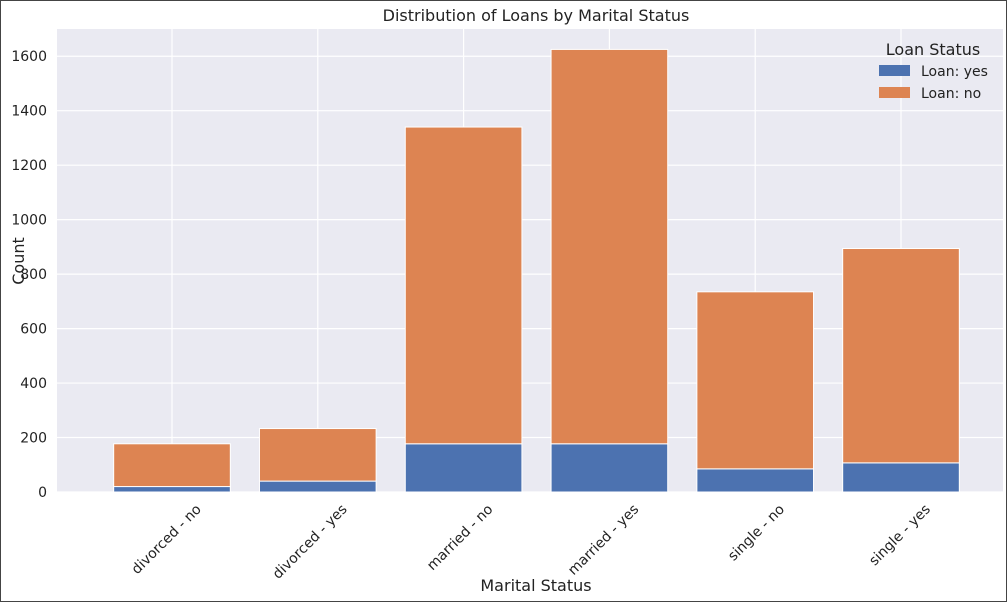 The image size is (1007, 605). What do you see at coordinates (18, 261) in the screenshot?
I see `y-axis-label: Count` at bounding box center [18, 261].